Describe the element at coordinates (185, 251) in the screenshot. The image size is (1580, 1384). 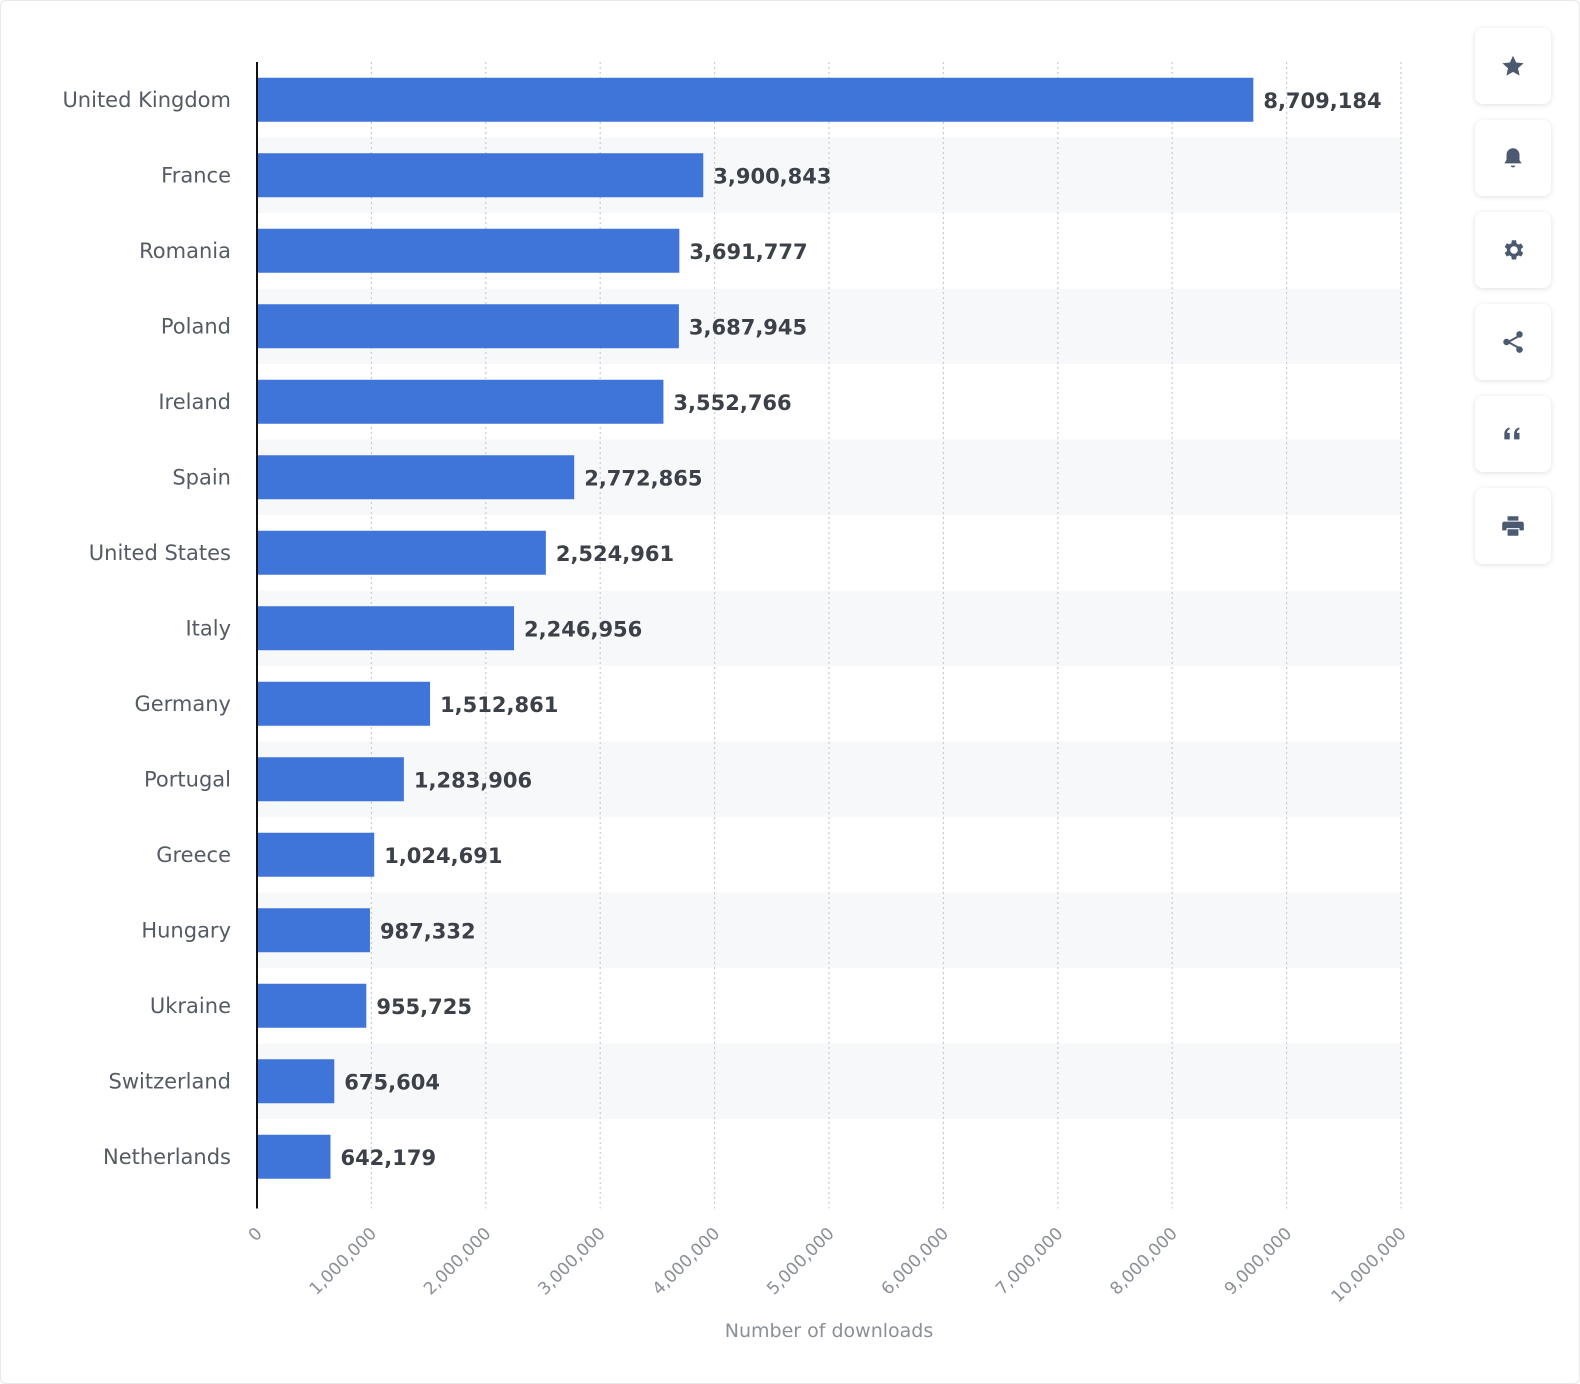
I see `category-label: Romania` at that location.